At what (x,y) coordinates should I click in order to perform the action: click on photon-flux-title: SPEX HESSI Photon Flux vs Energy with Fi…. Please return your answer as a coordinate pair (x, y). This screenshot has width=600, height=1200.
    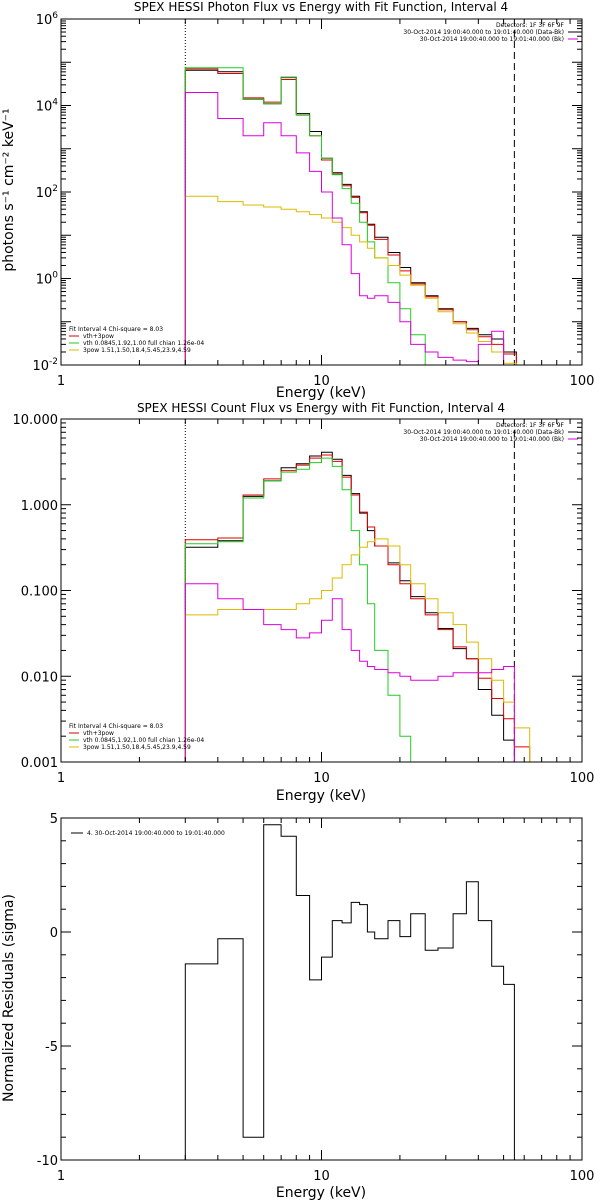
    Looking at the image, I should click on (321, 7).